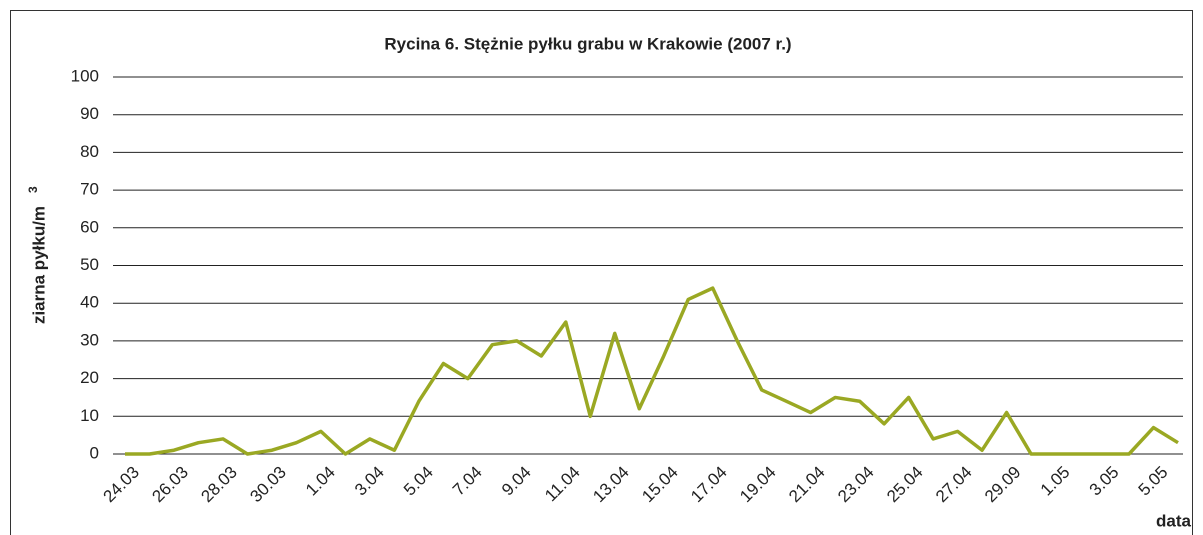  What do you see at coordinates (758, 485) in the screenshot?
I see `x-tick-label: 19.04` at bounding box center [758, 485].